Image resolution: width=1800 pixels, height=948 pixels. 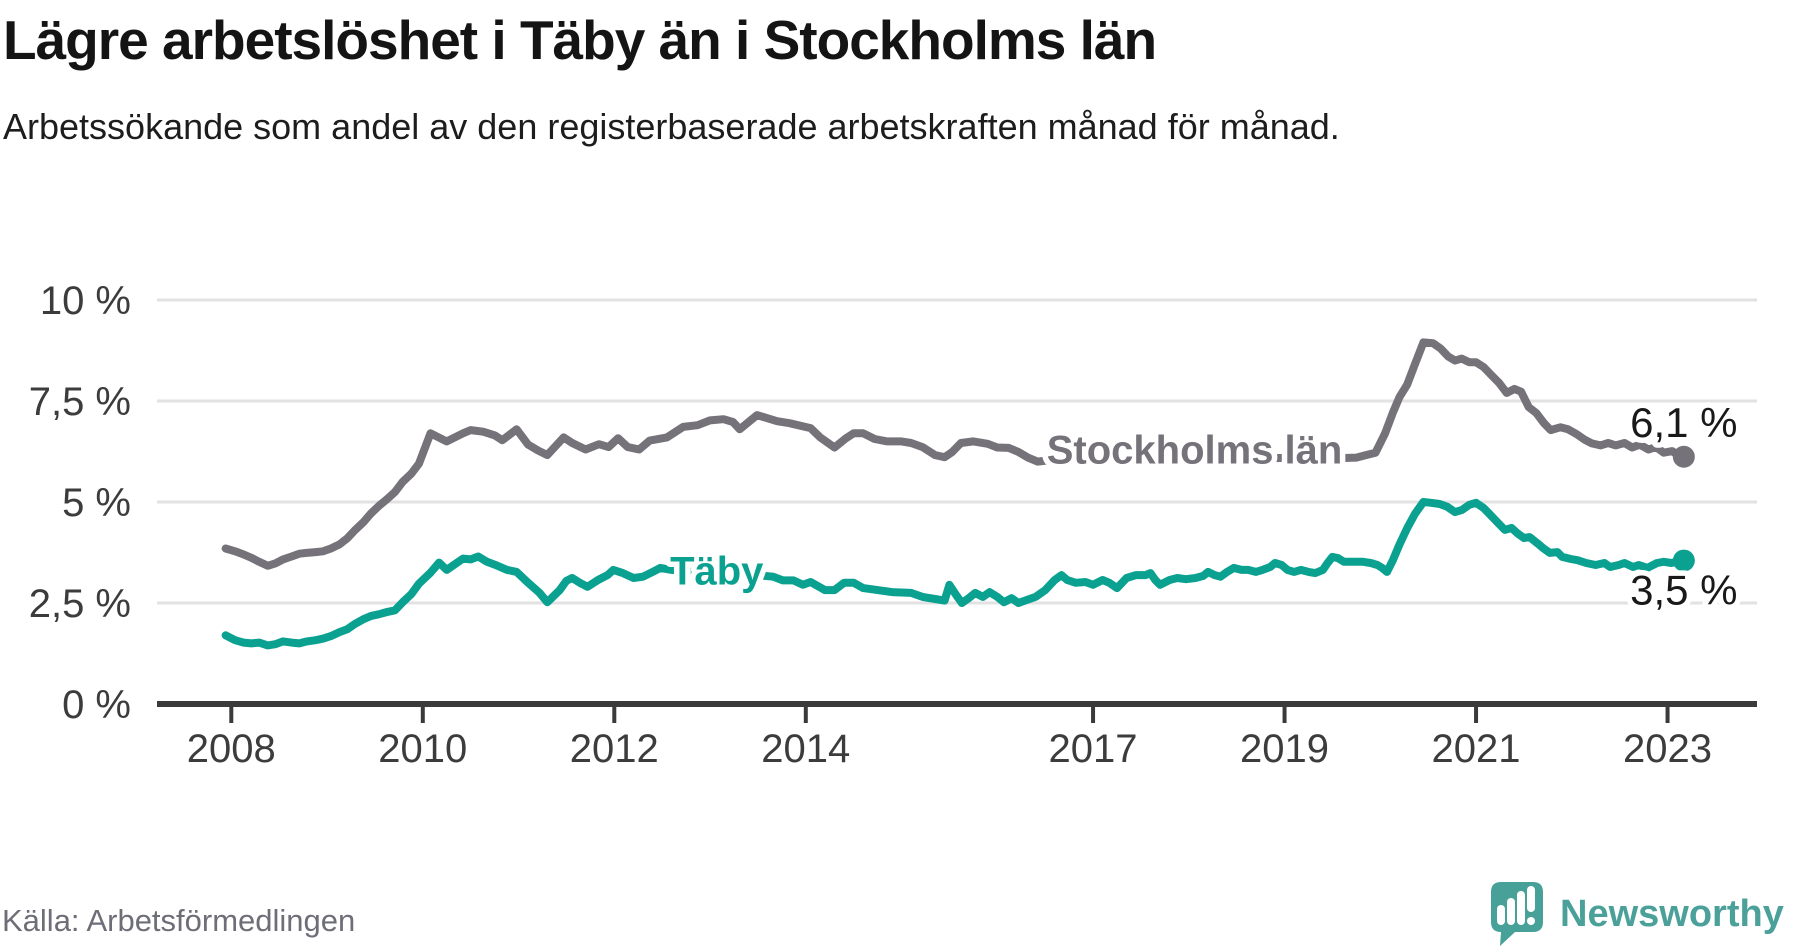 I want to click on brand: Newsworthy, so click(x=1636, y=914).